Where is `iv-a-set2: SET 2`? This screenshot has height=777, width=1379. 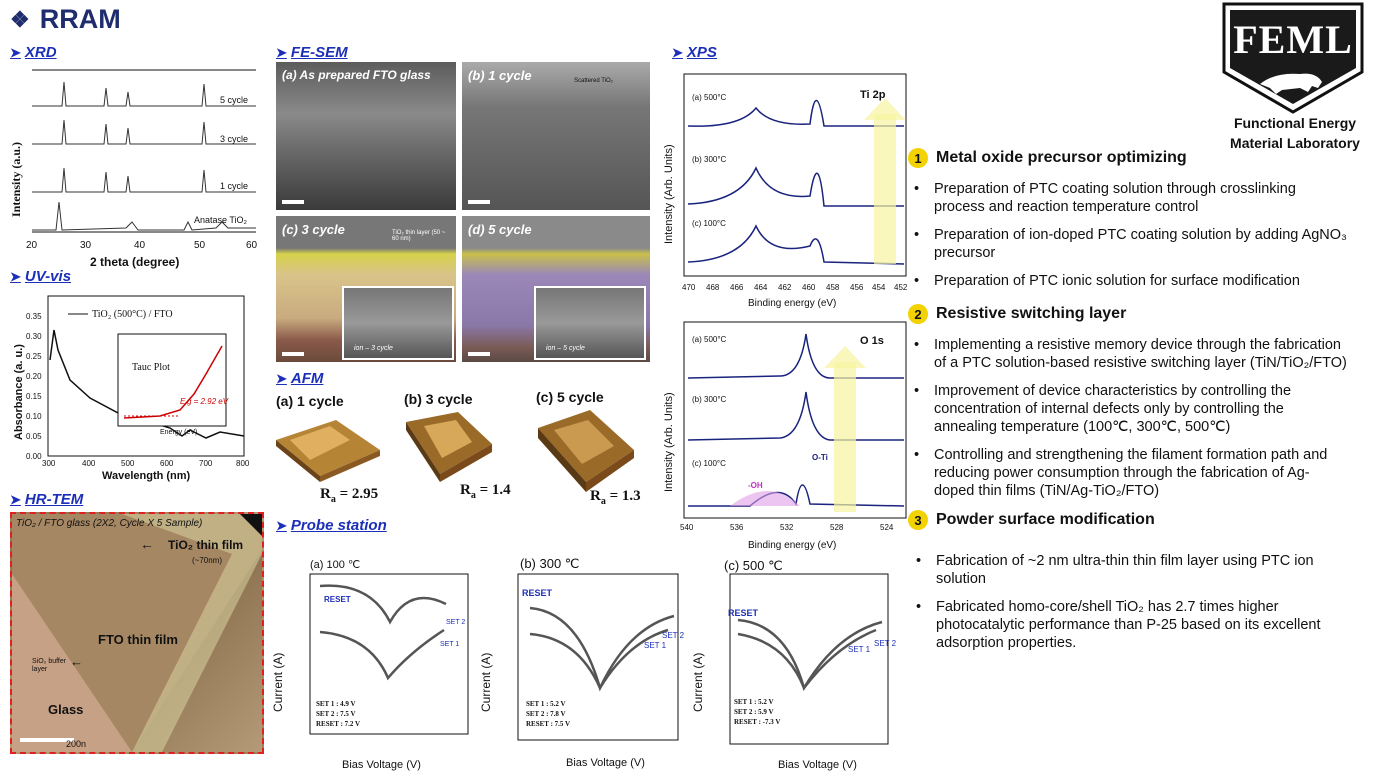
iv-a-set2: SET 2 is located at coordinates (455, 622).